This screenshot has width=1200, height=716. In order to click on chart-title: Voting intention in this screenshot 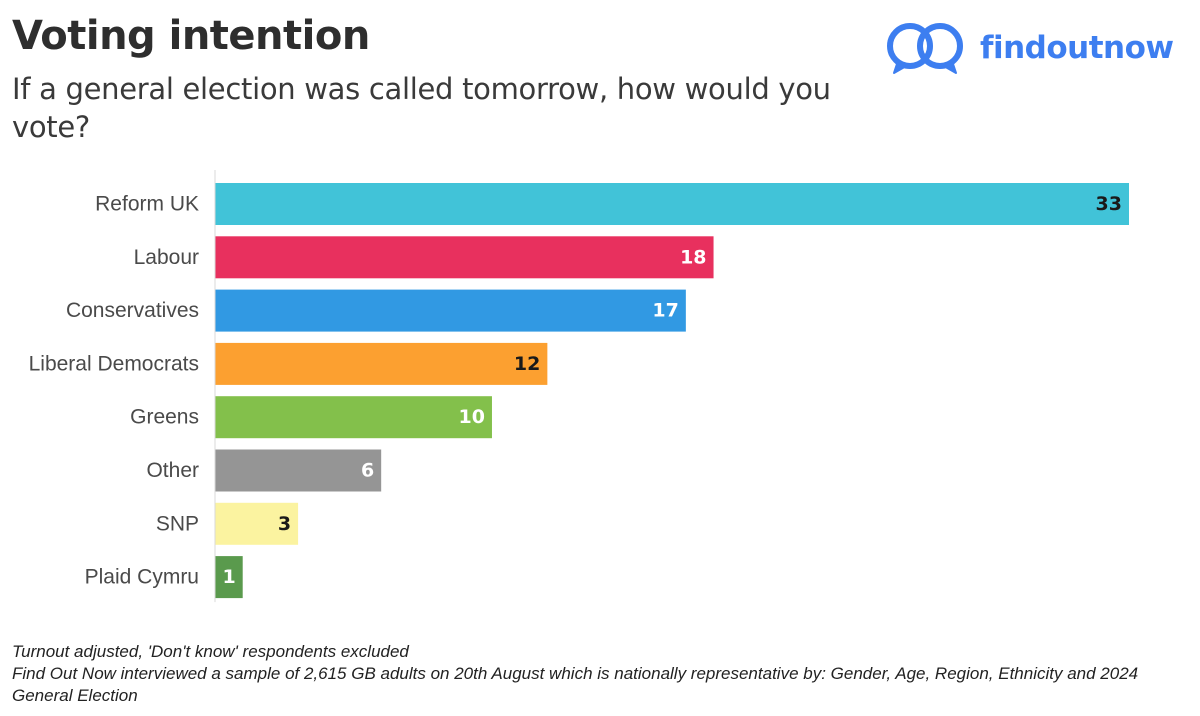, I will do `click(191, 36)`.